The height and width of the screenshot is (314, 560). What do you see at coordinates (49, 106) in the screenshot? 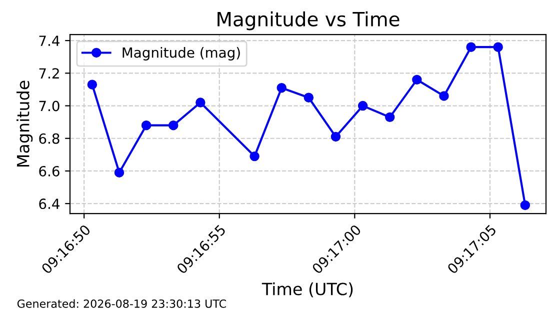
I see `y-tick-label: 7.0` at bounding box center [49, 106].